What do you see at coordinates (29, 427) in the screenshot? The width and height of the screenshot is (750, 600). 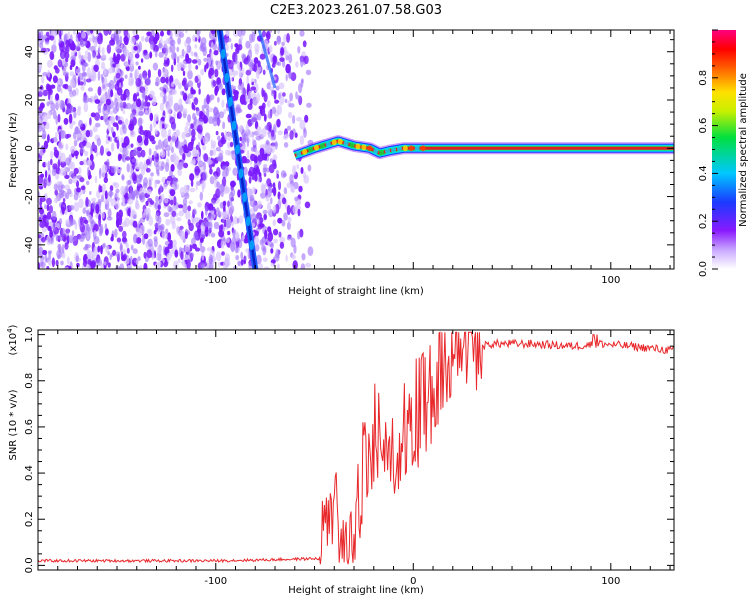 I see `snr-y-tick-label: 0.6` at bounding box center [29, 427].